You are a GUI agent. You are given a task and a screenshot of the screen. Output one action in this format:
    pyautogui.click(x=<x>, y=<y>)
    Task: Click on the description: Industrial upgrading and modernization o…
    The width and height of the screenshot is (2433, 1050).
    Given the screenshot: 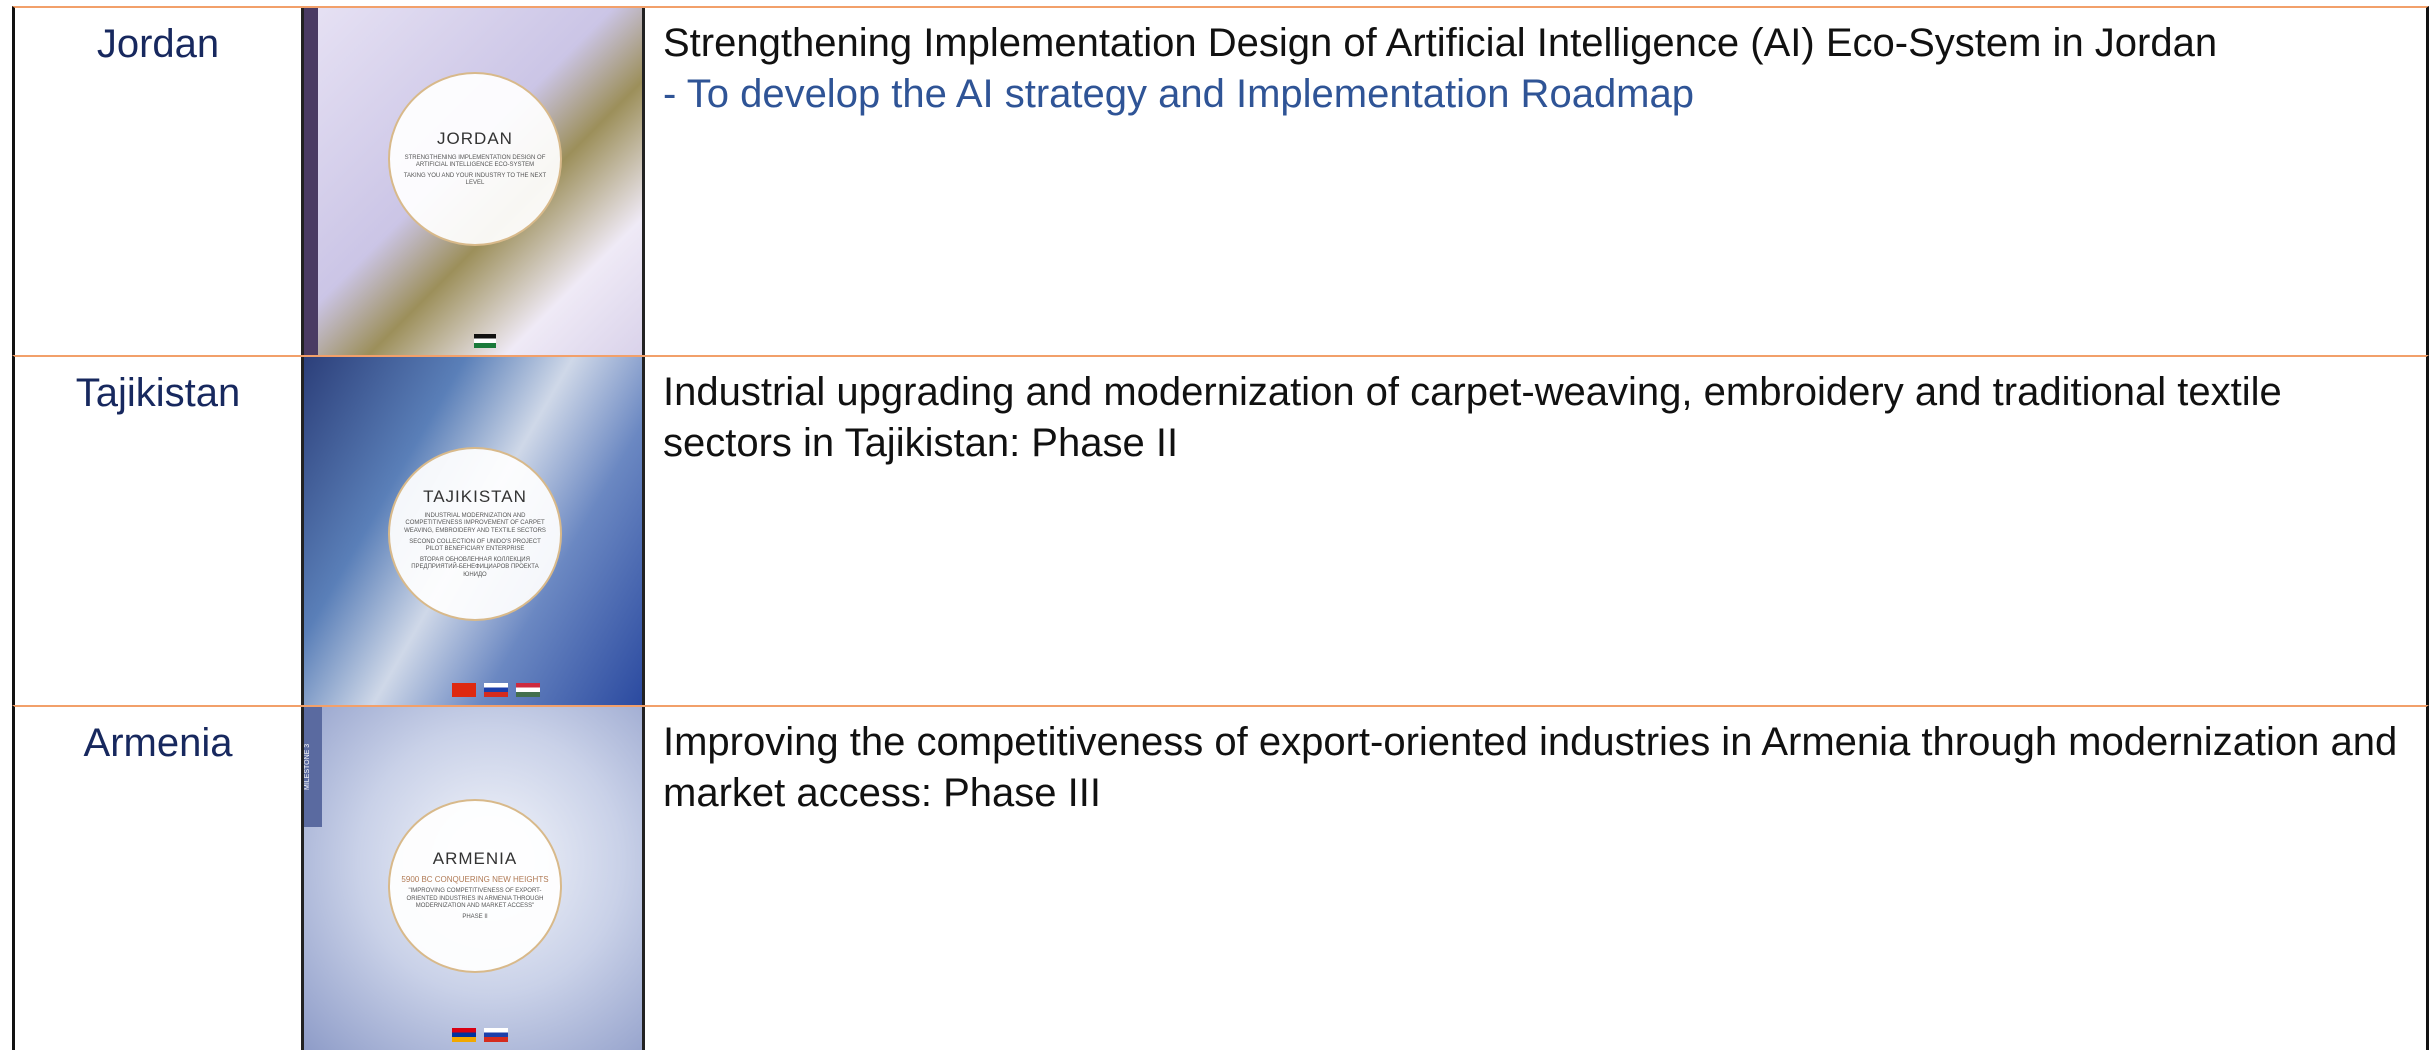 What is the action you would take?
    pyautogui.click(x=1534, y=418)
    